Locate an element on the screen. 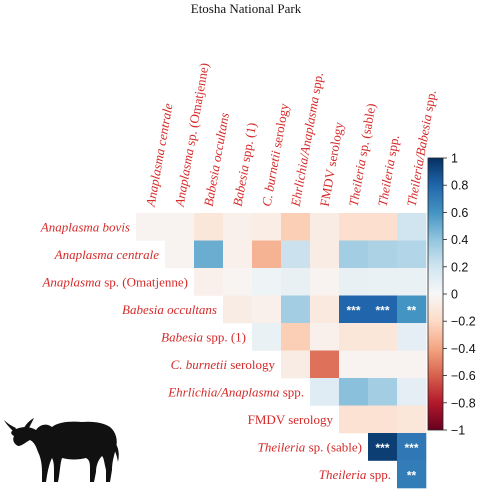  row-label: Theileria sp. (sable) is located at coordinates (310, 446).